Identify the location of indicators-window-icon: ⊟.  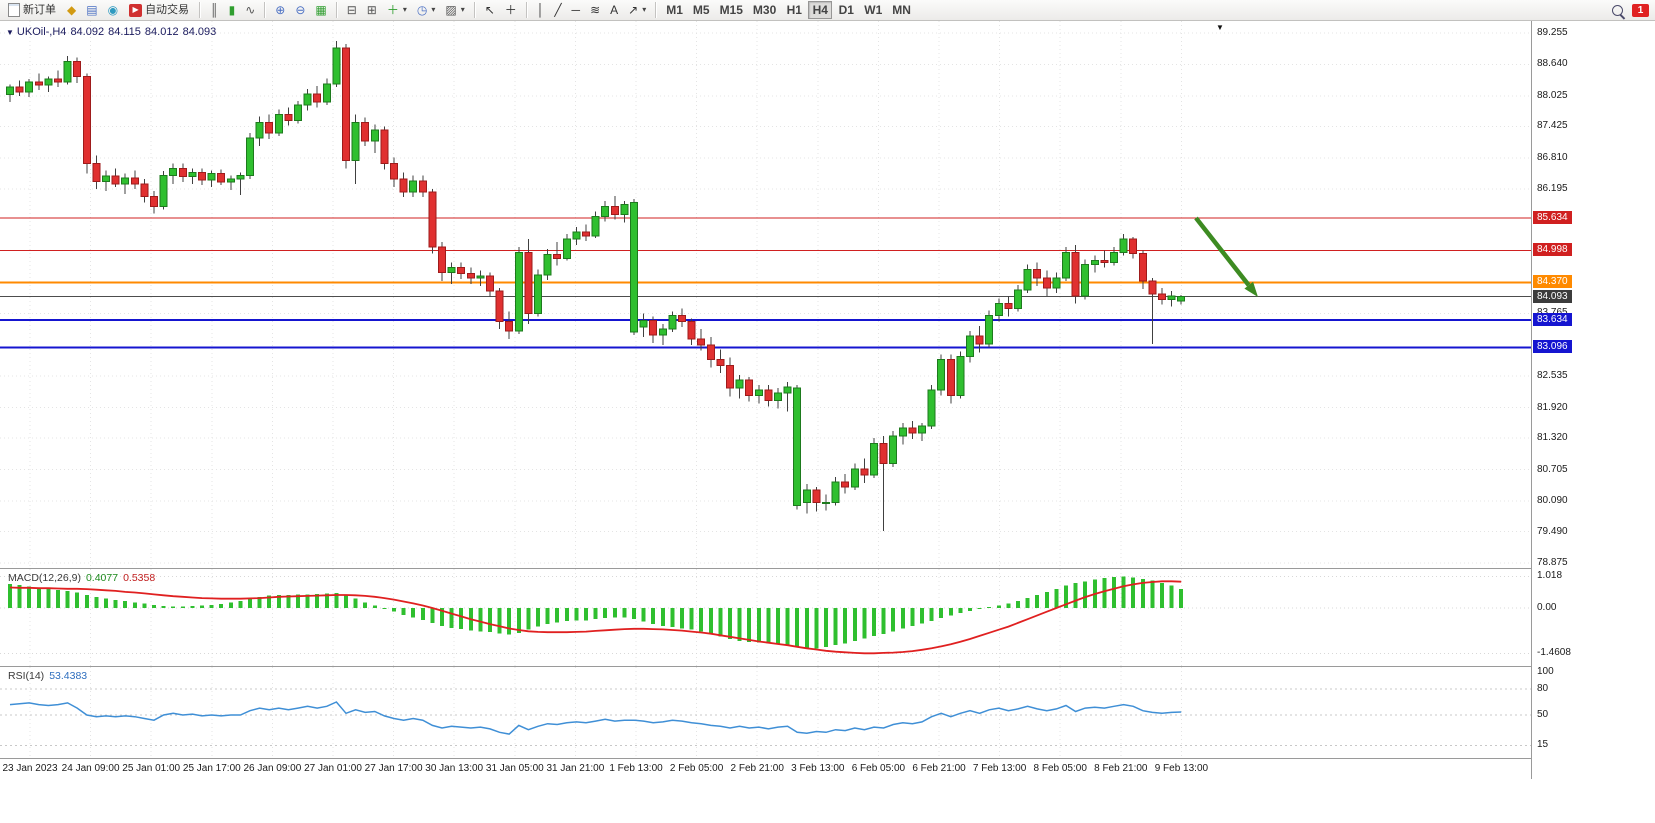
(351, 10).